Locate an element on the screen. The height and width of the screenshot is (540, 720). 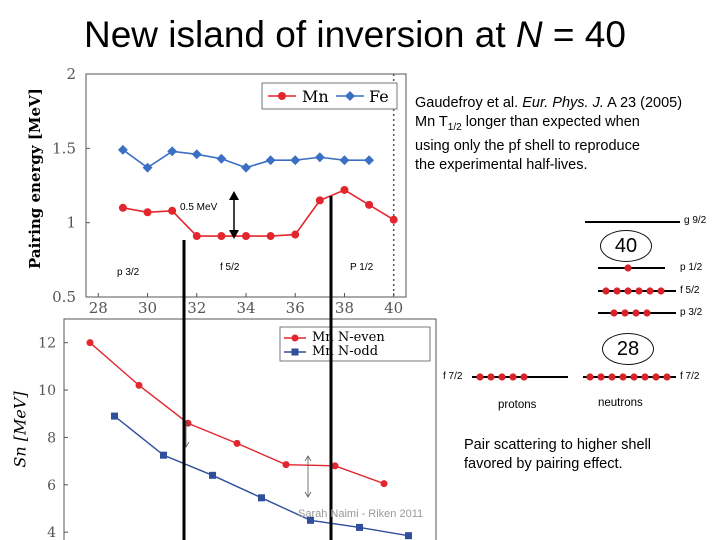
y-tick-label: 2 is located at coordinates (71, 74).